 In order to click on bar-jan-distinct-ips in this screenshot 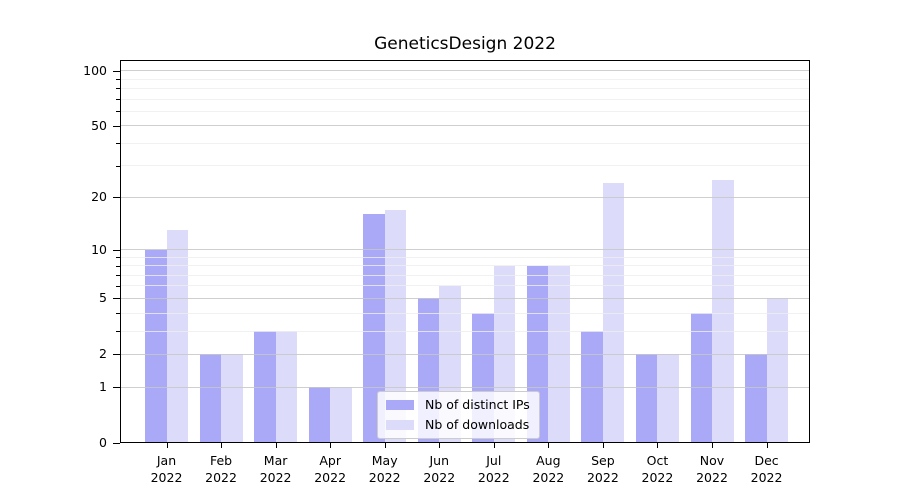, I will do `click(156, 346)`.